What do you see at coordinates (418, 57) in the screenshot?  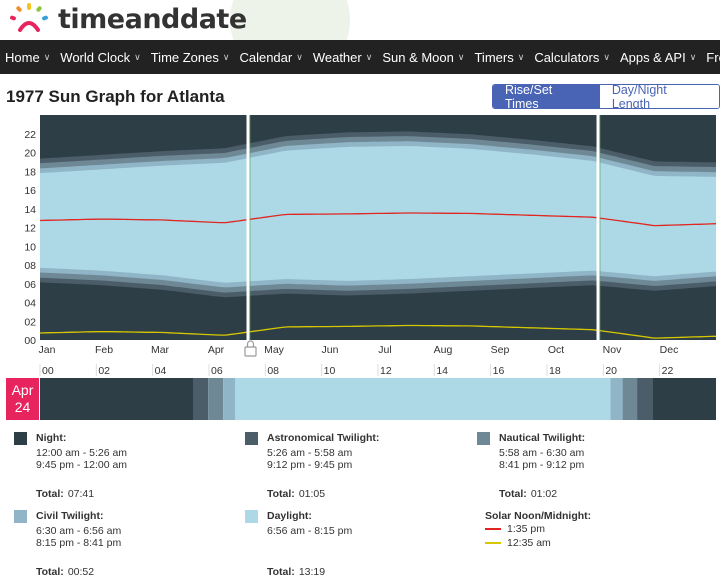 I see `nav-item-label: Sun & Moon` at bounding box center [418, 57].